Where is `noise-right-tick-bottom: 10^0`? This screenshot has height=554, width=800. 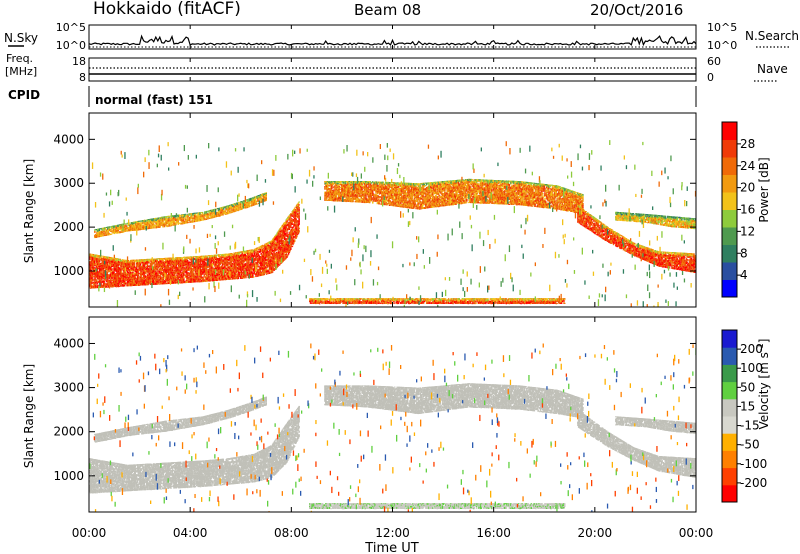 noise-right-tick-bottom: 10^0 is located at coordinates (722, 45).